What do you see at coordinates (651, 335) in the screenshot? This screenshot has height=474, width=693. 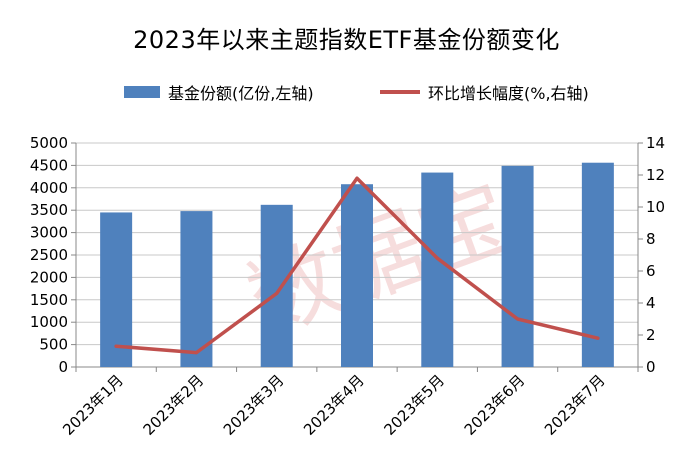 I see `y-right-tick-label: 2` at bounding box center [651, 335].